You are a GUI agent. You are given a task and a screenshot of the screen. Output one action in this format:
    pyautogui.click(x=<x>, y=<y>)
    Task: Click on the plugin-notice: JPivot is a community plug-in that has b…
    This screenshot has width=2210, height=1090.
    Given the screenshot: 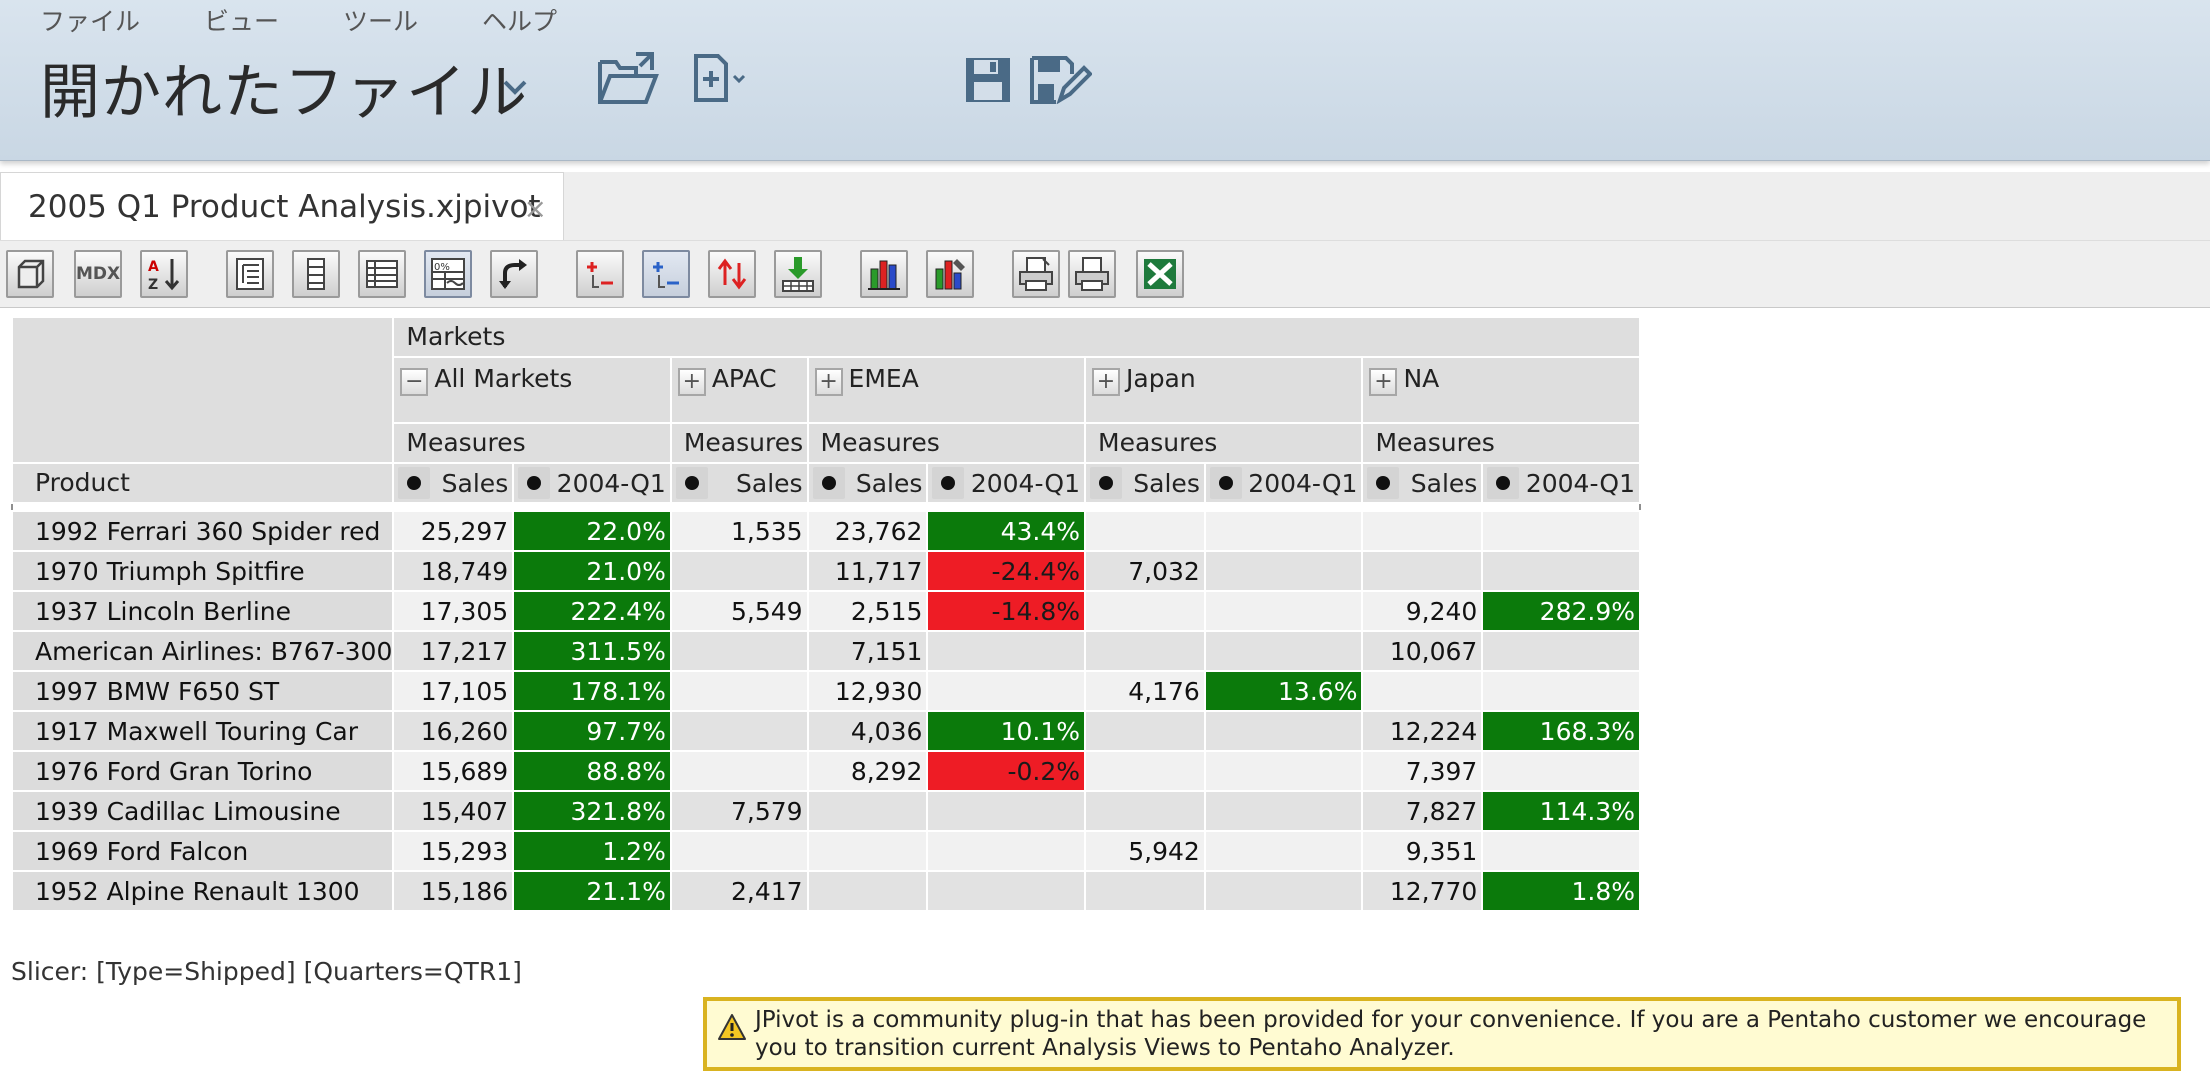 What is the action you would take?
    pyautogui.click(x=1442, y=1034)
    